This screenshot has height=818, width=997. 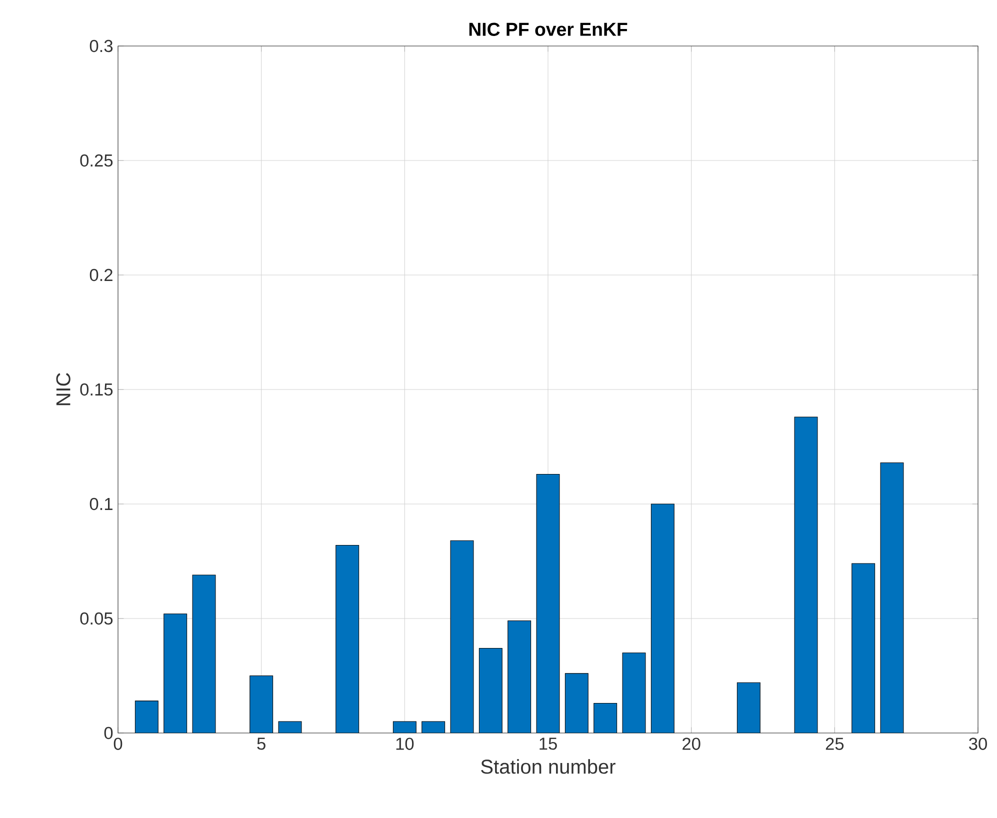 I want to click on x-tick-label: 15, so click(x=548, y=744).